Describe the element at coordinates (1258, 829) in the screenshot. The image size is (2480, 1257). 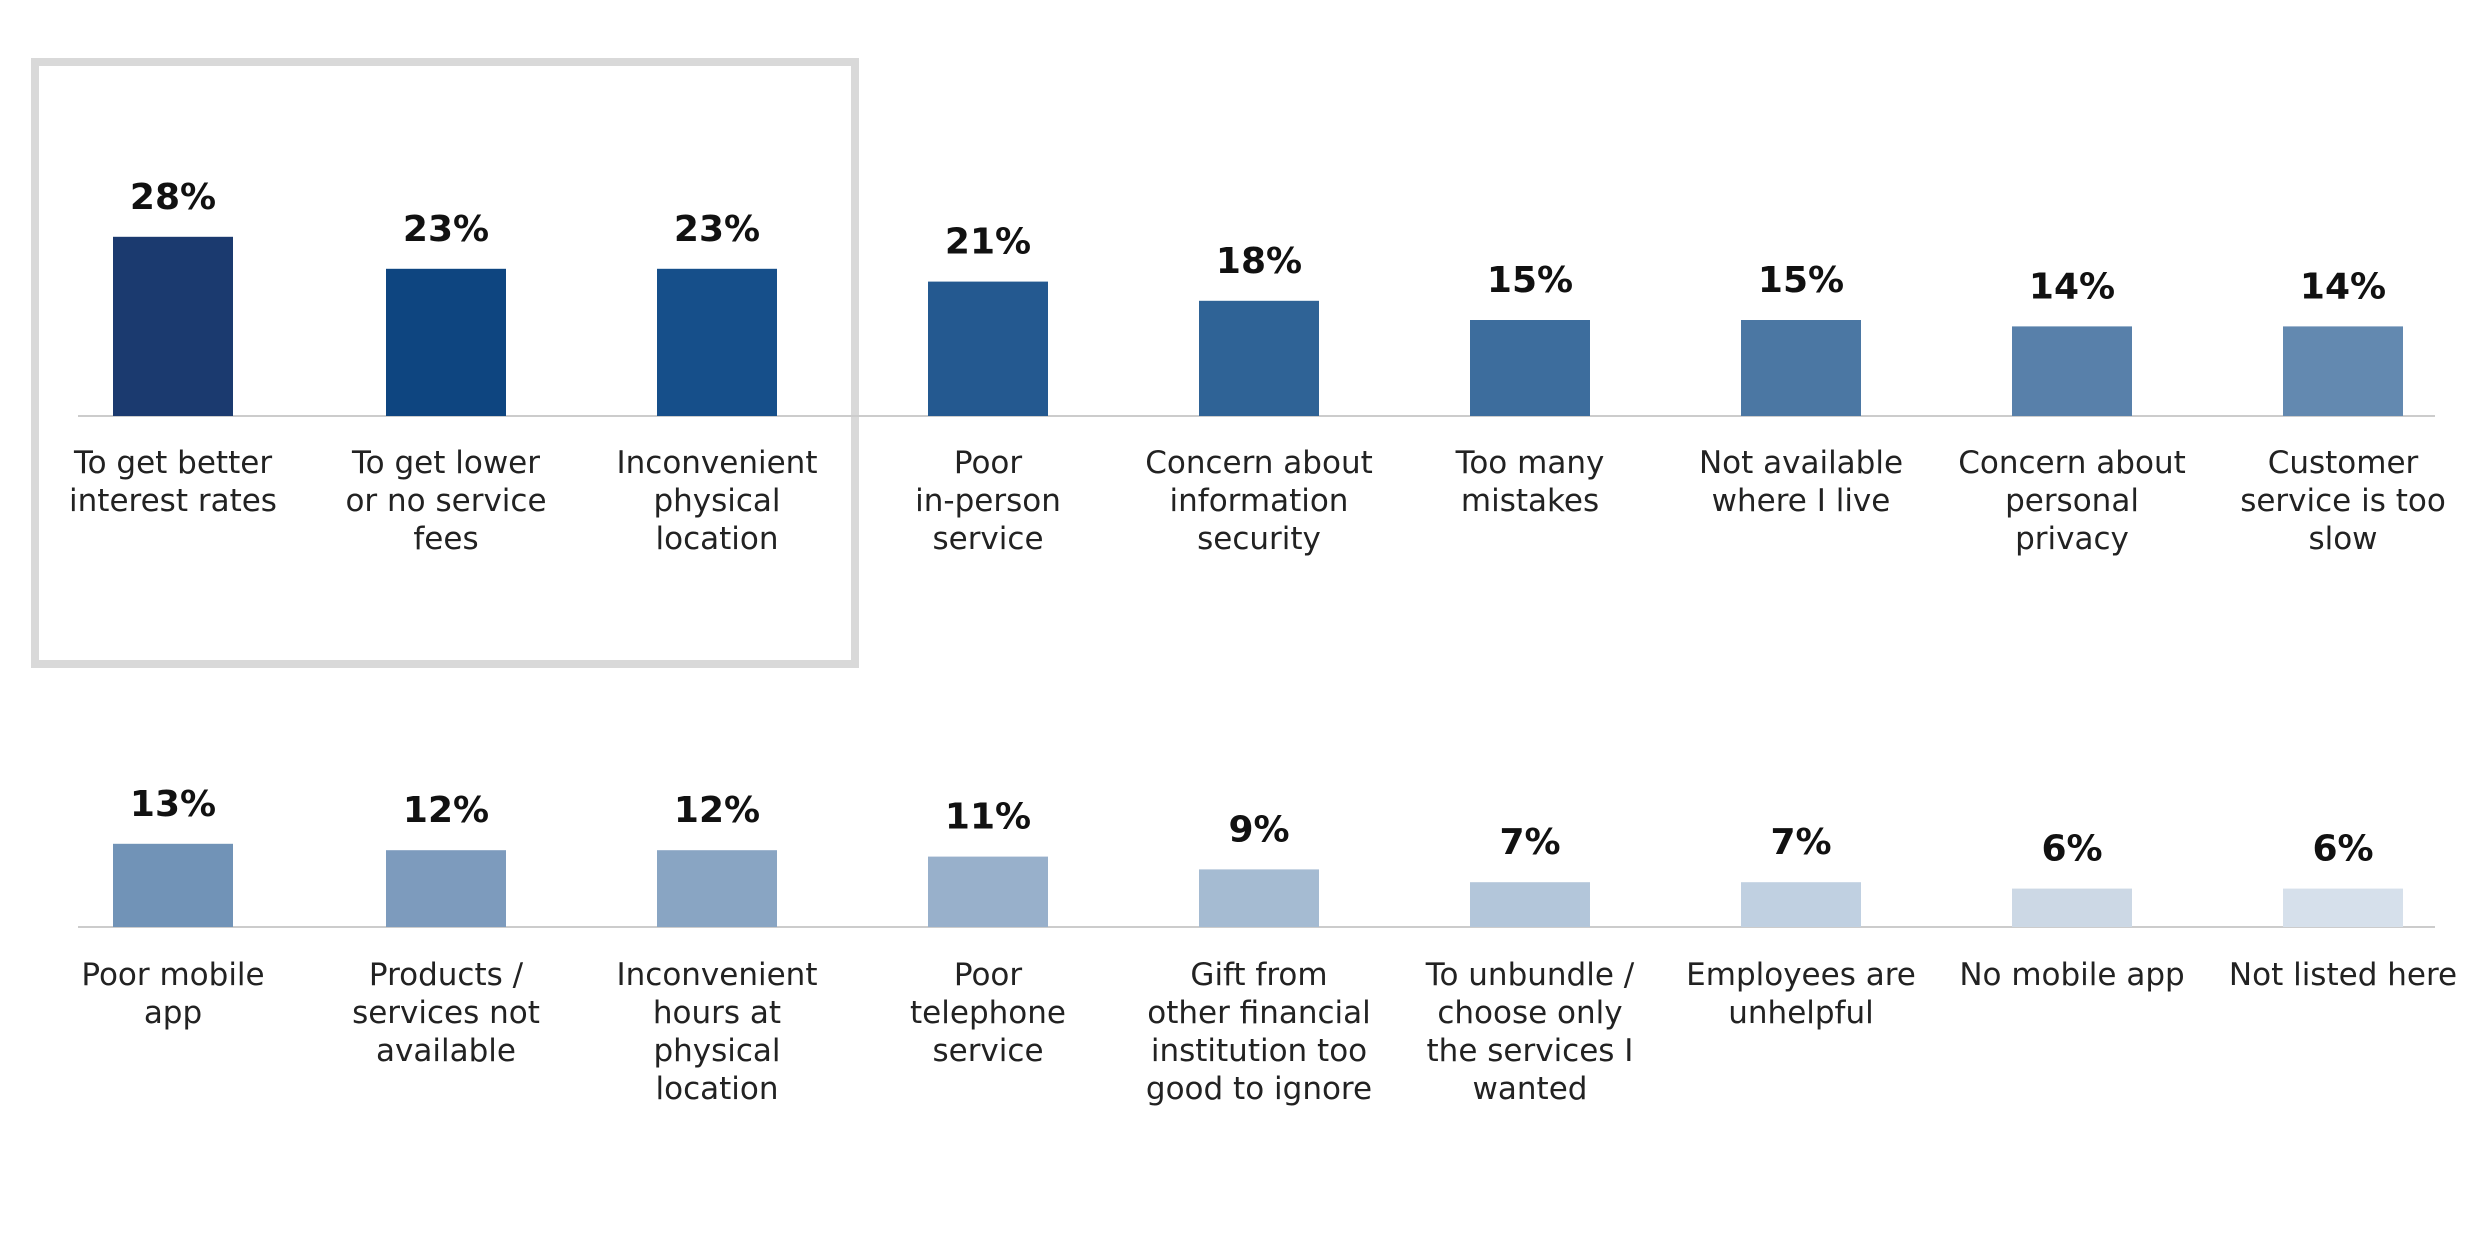
I see `data-label: 9%` at that location.